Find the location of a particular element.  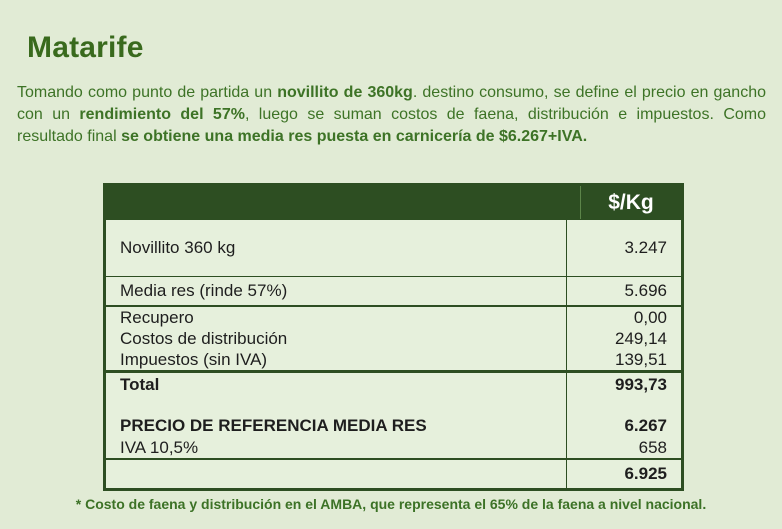

table-row-total: Total 993,73 is located at coordinates (393, 385).